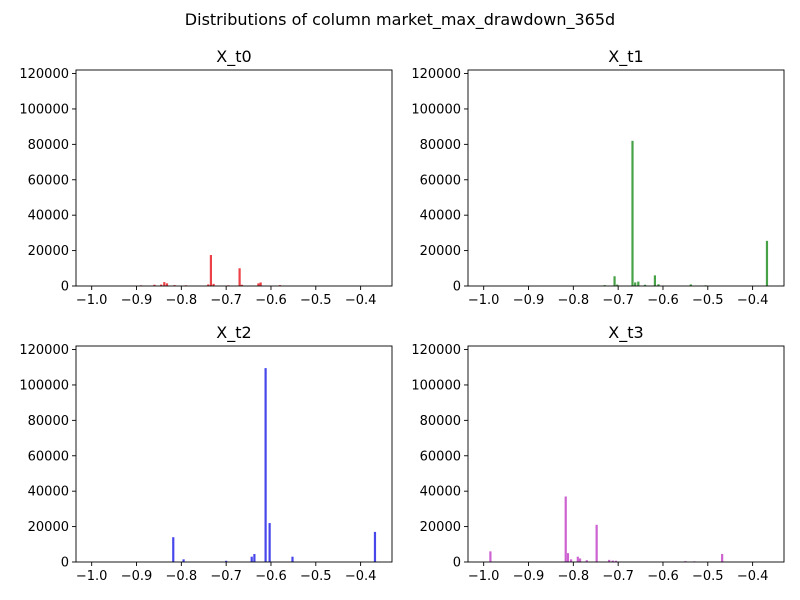  What do you see at coordinates (233, 333) in the screenshot?
I see `subplot-title: X_t2` at bounding box center [233, 333].